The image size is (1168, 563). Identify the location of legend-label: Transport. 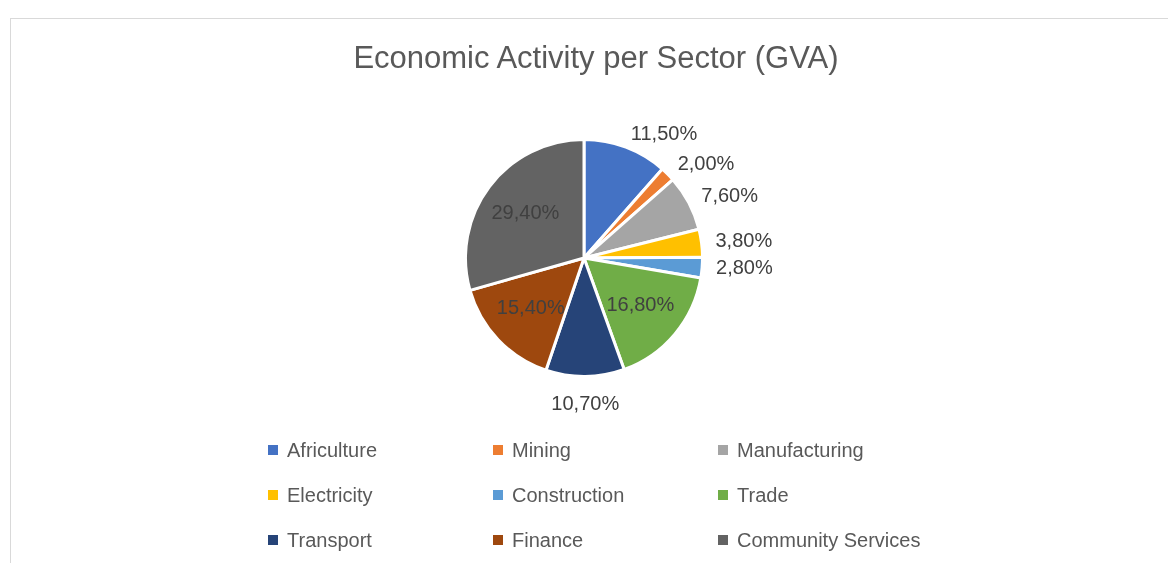
(329, 540).